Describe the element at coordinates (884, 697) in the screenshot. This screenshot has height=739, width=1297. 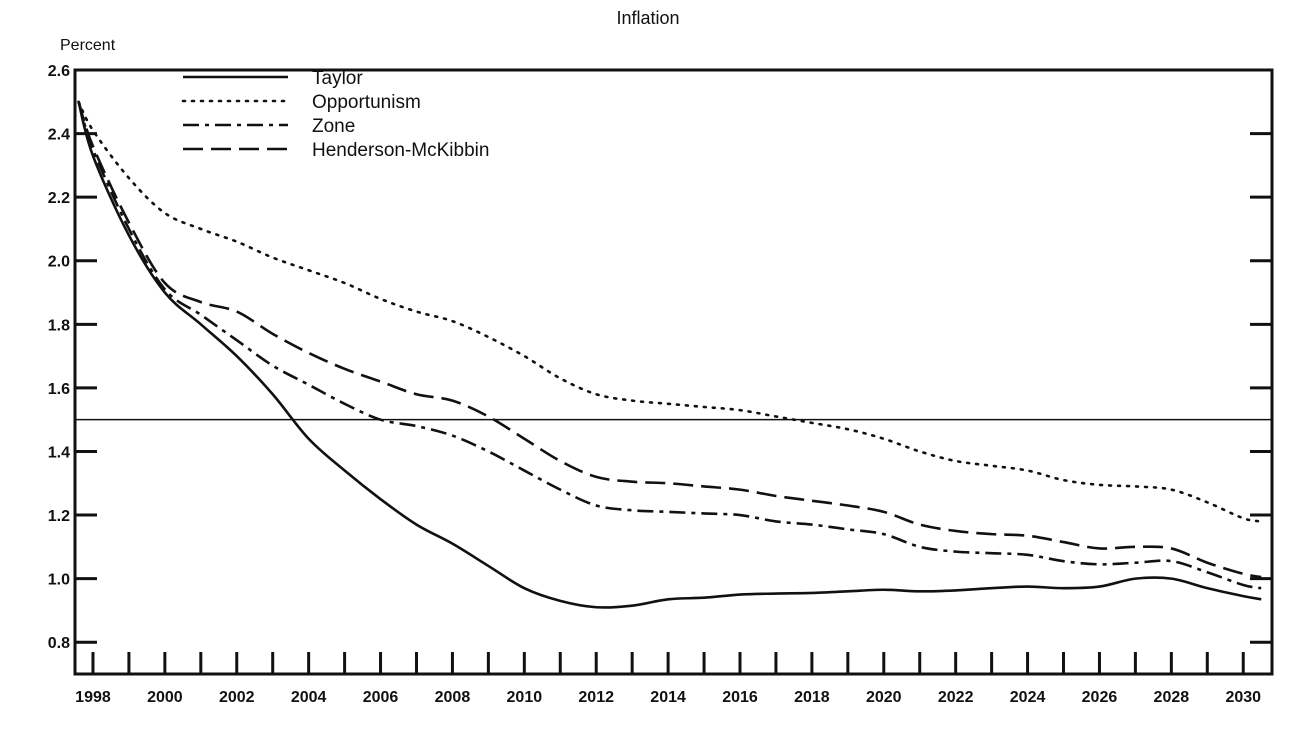
I see `x-tick-label: 2020` at that location.